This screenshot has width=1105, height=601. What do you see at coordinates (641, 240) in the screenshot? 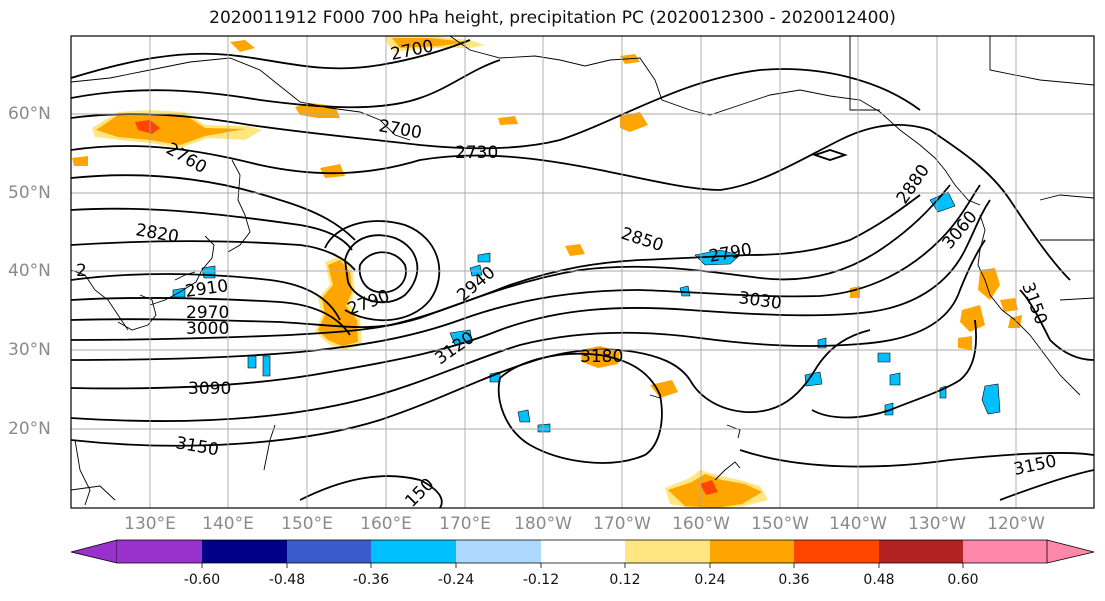
I see `contour-label: 2850` at bounding box center [641, 240].